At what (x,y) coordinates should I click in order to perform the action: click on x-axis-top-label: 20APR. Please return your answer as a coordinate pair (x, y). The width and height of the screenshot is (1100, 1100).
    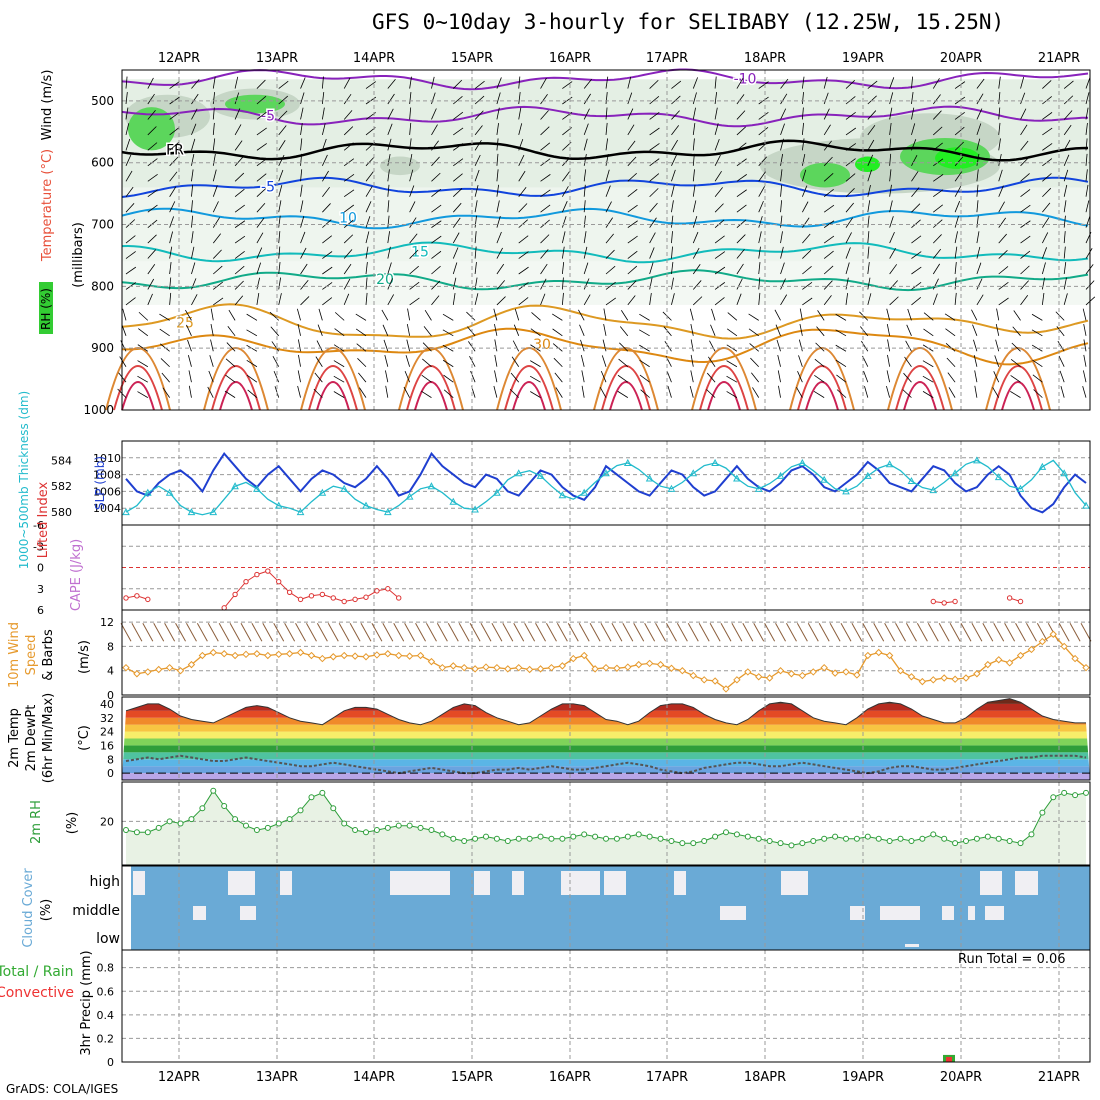
    Looking at the image, I should click on (961, 58).